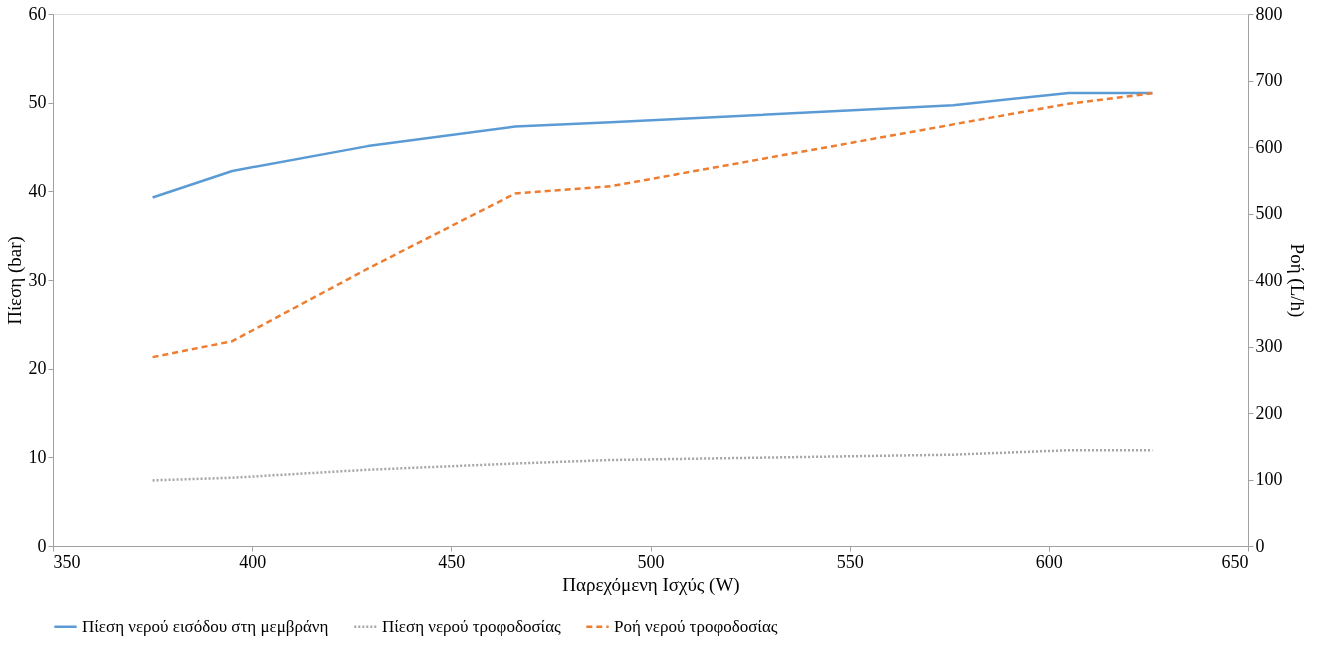 This screenshot has height=658, width=1328. I want to click on y-tick-label: 30, so click(37, 279).